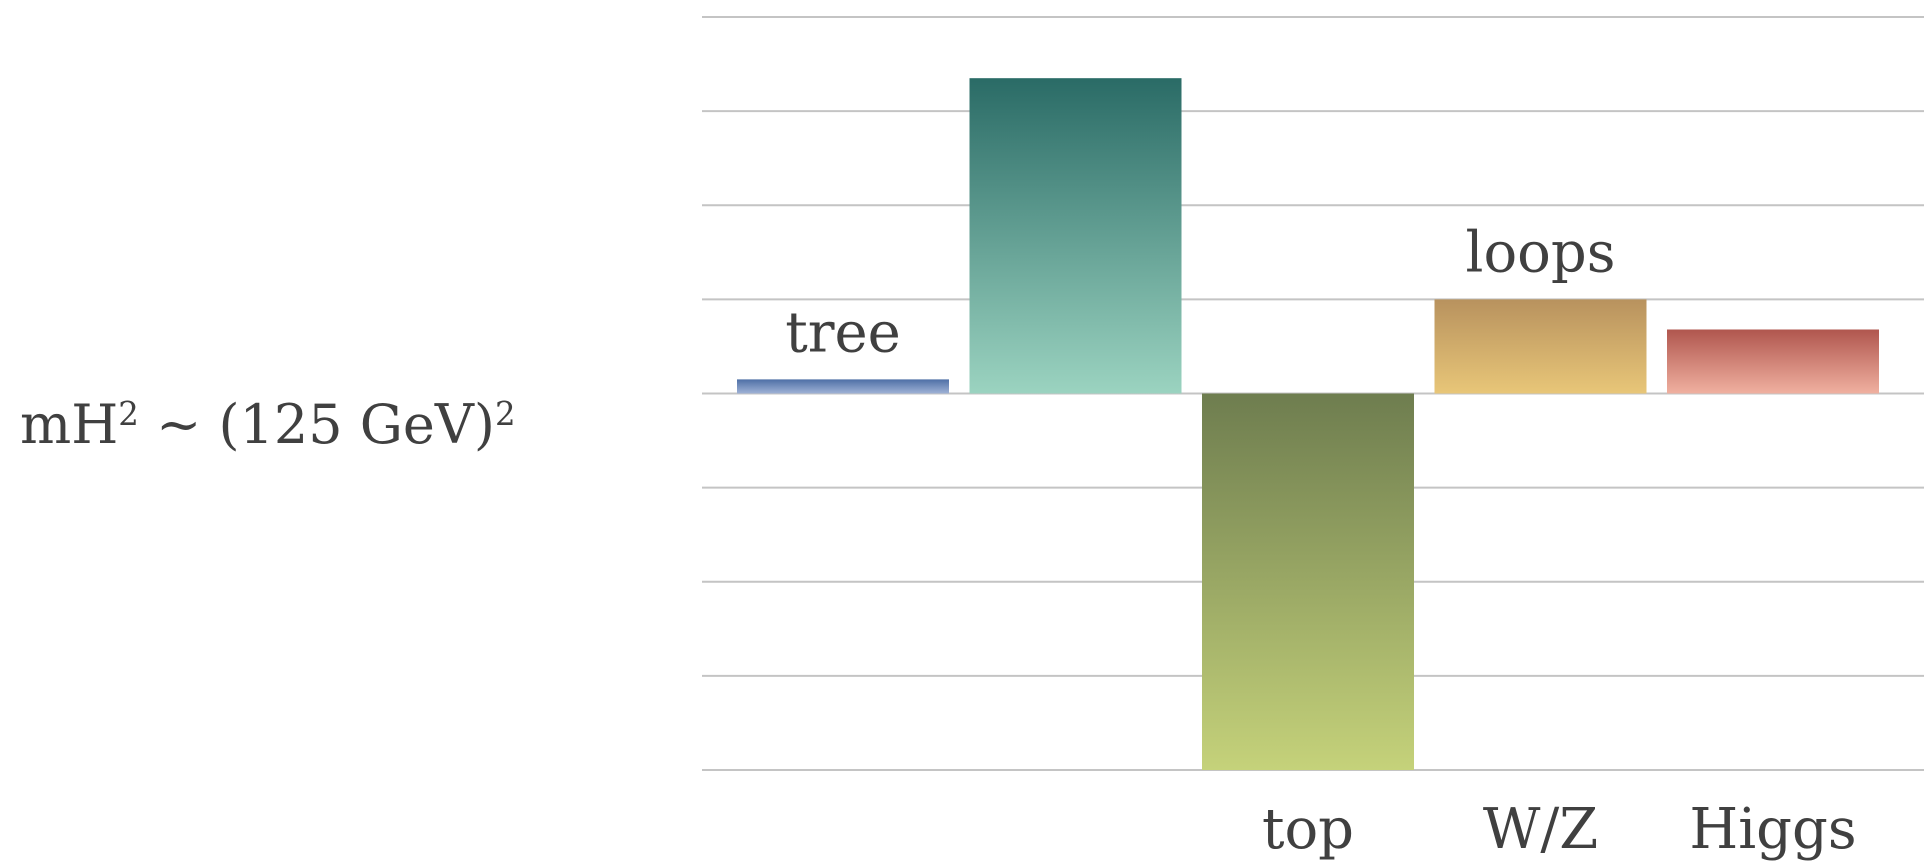 This screenshot has height=864, width=1924. Describe the element at coordinates (1541, 252) in the screenshot. I see `annotation-loops: loops` at that location.